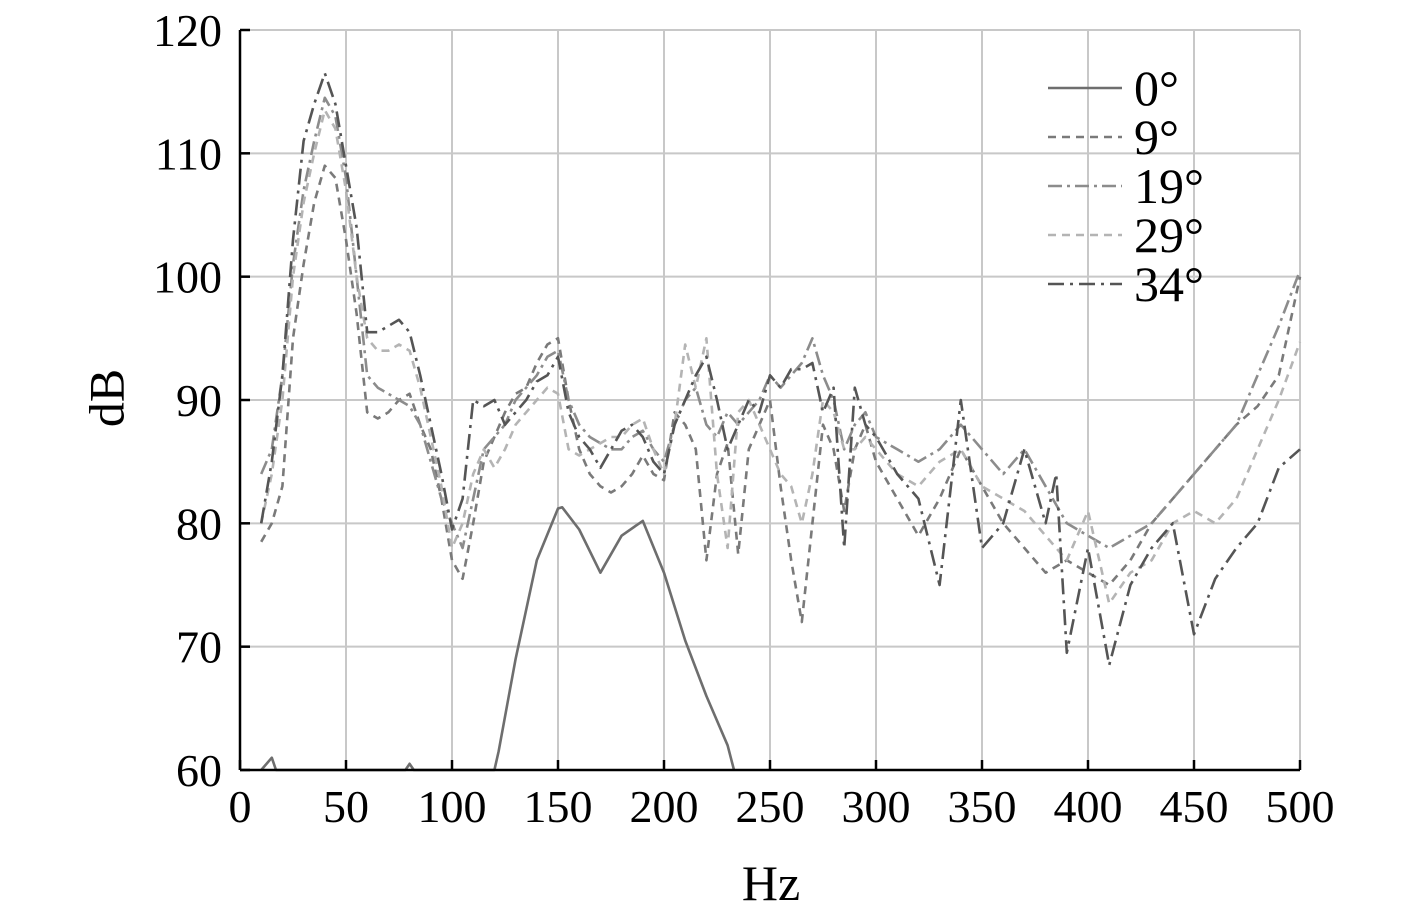 The height and width of the screenshot is (907, 1417). What do you see at coordinates (187, 30) in the screenshot?
I see `y-tick-label: 120` at bounding box center [187, 30].